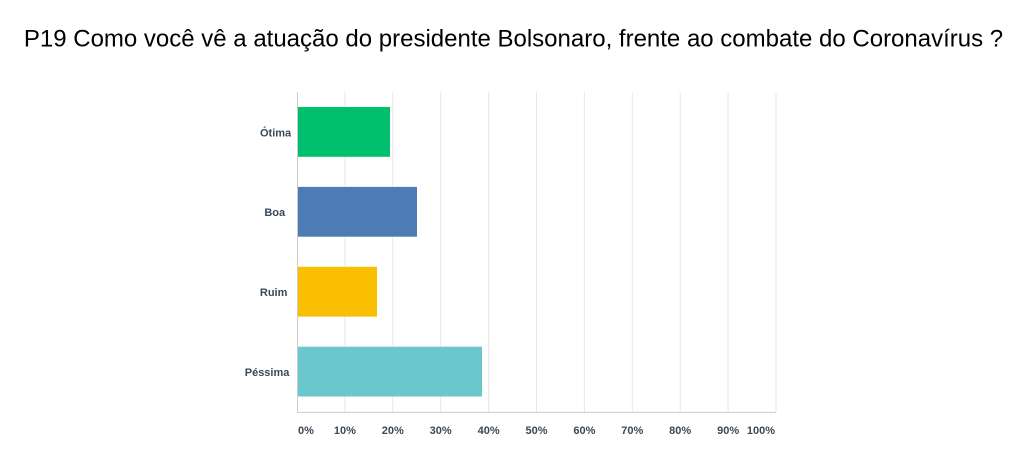  I want to click on svg-text: 0%, so click(306, 431).